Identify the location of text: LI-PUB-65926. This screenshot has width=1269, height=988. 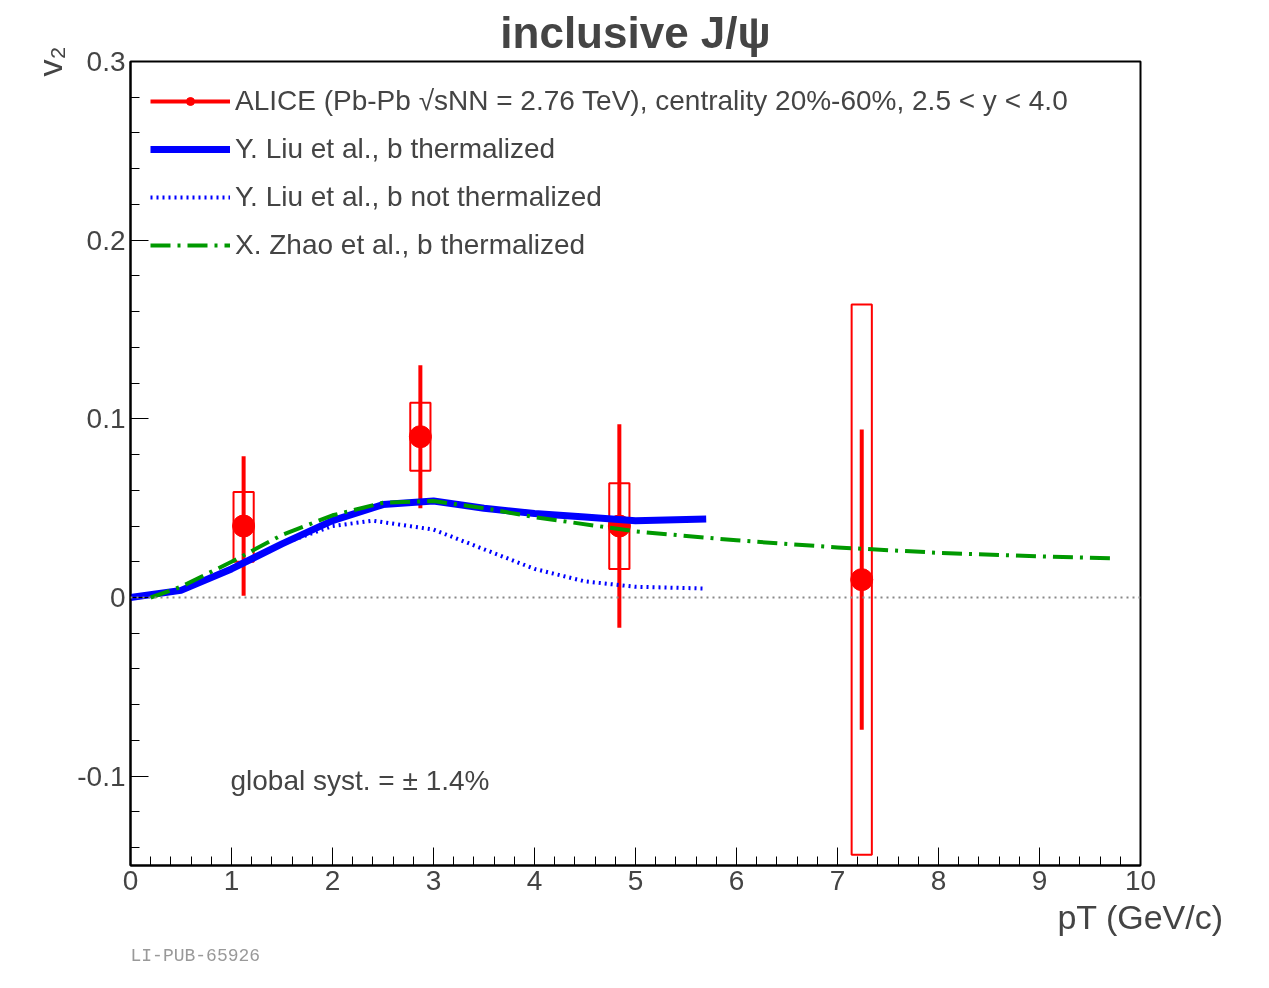
(195, 955).